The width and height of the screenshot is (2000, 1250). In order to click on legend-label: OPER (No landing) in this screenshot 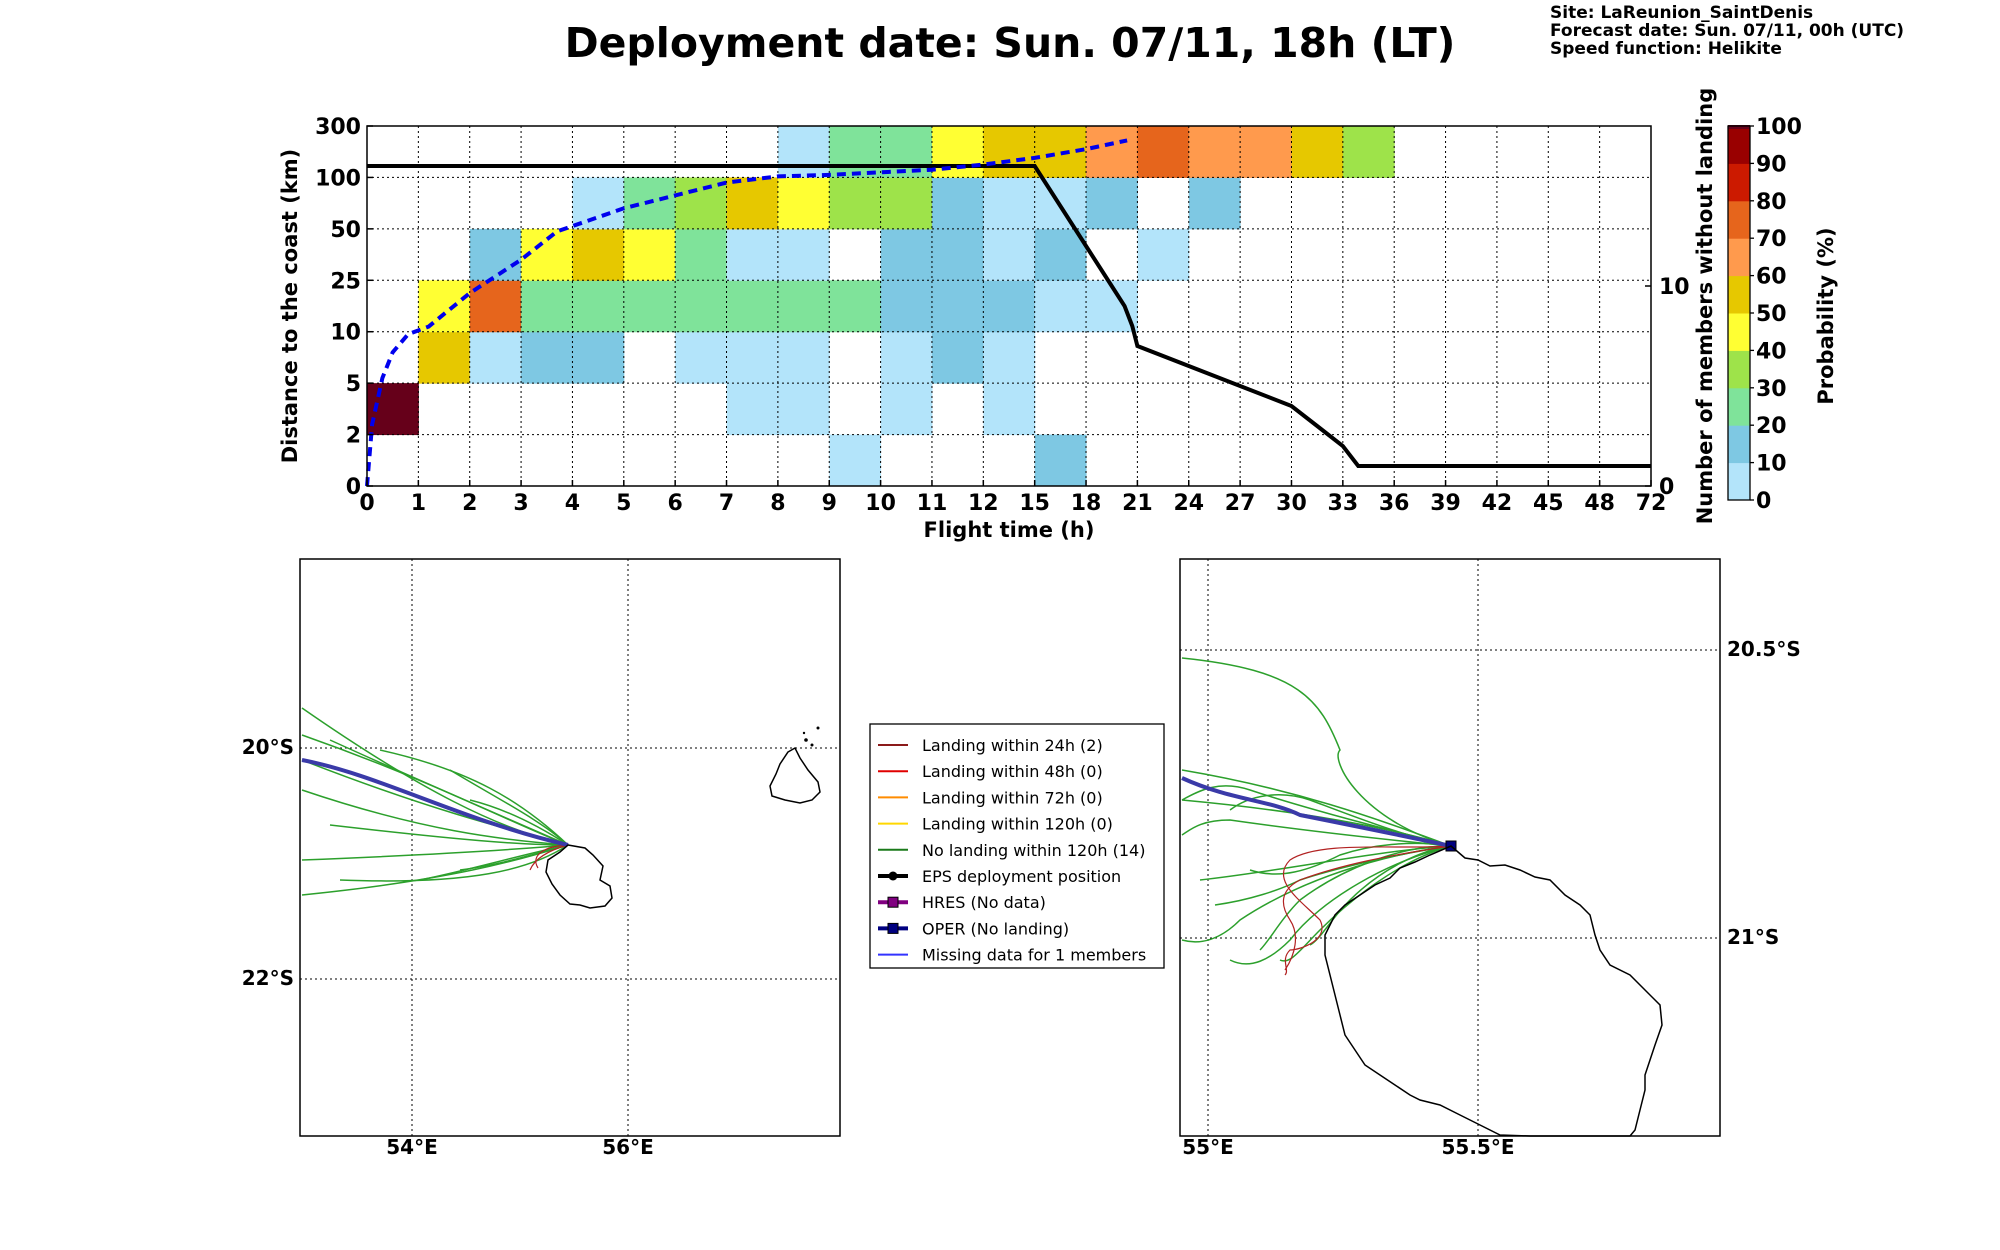, I will do `click(995, 928)`.